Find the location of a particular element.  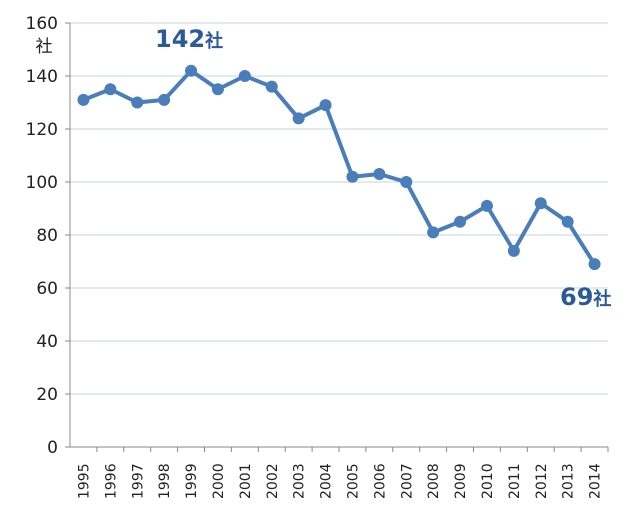

x-tick-label: 2001 is located at coordinates (246, 481).